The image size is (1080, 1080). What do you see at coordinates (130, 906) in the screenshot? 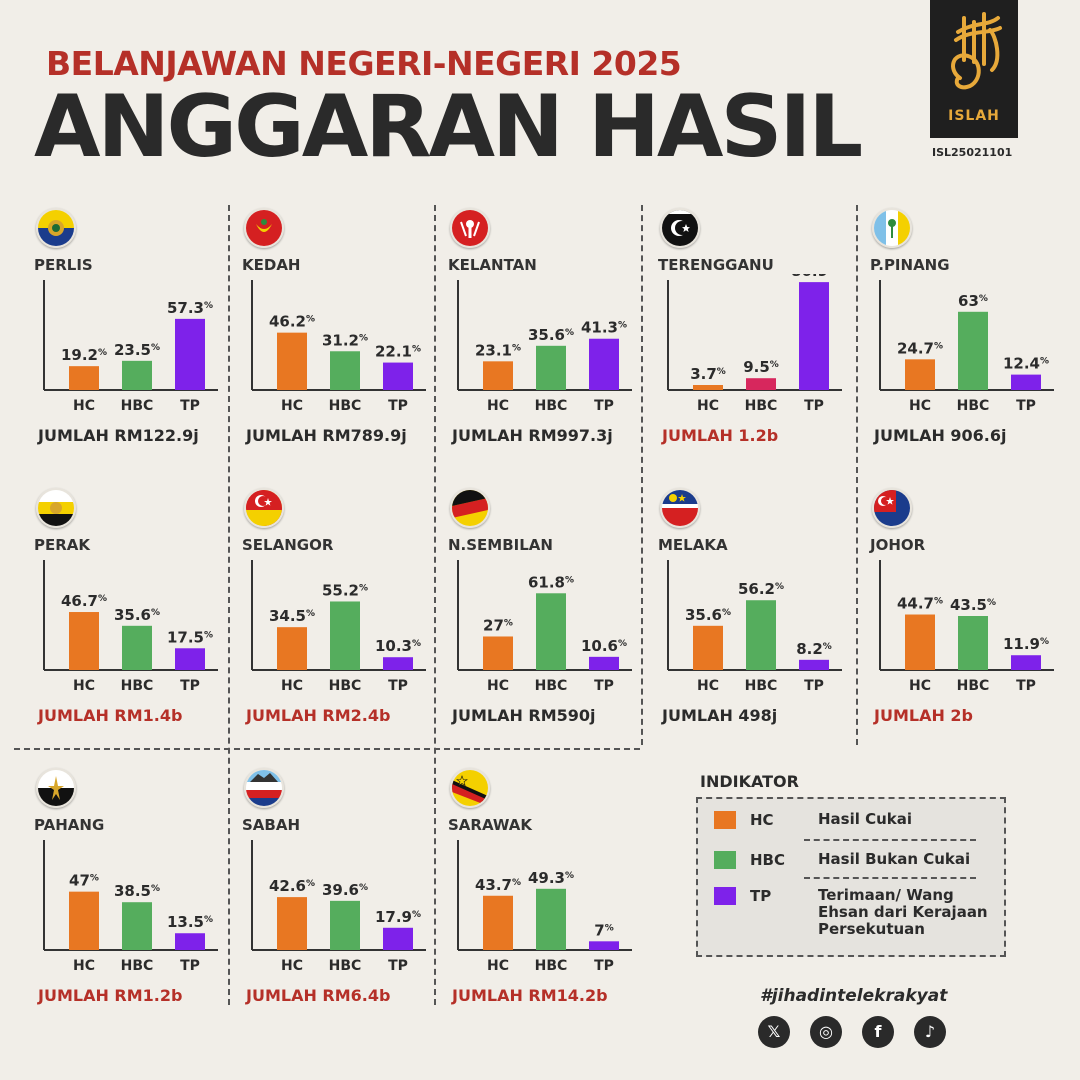
I see `bar-chart-svg: 47% HC 38.5% HBC 13.5% TP` at bounding box center [130, 906].